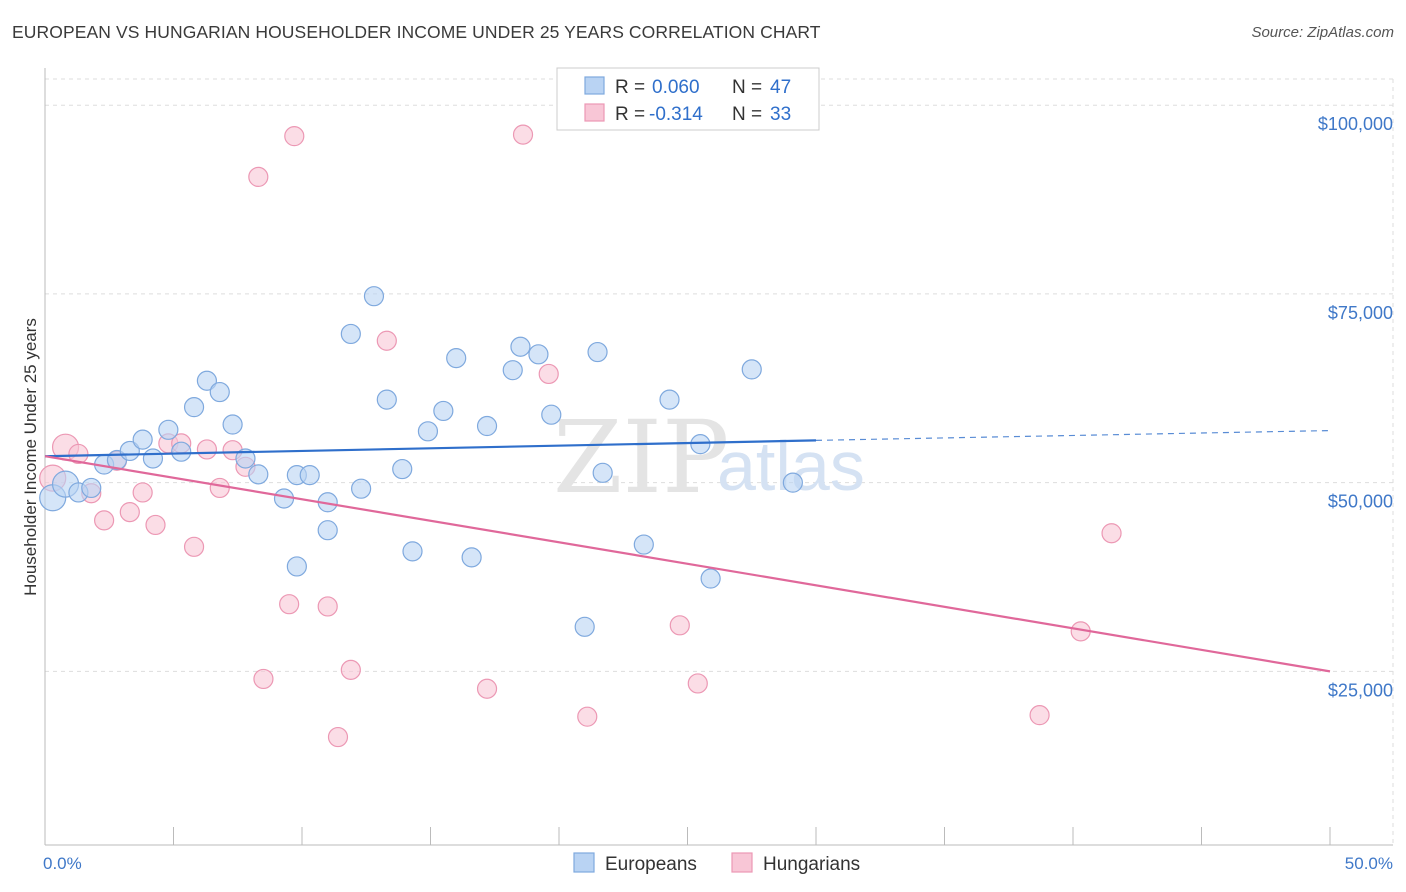 Image resolution: width=1406 pixels, height=892 pixels. I want to click on x-tick-label-min: 0.0%, so click(62, 863).